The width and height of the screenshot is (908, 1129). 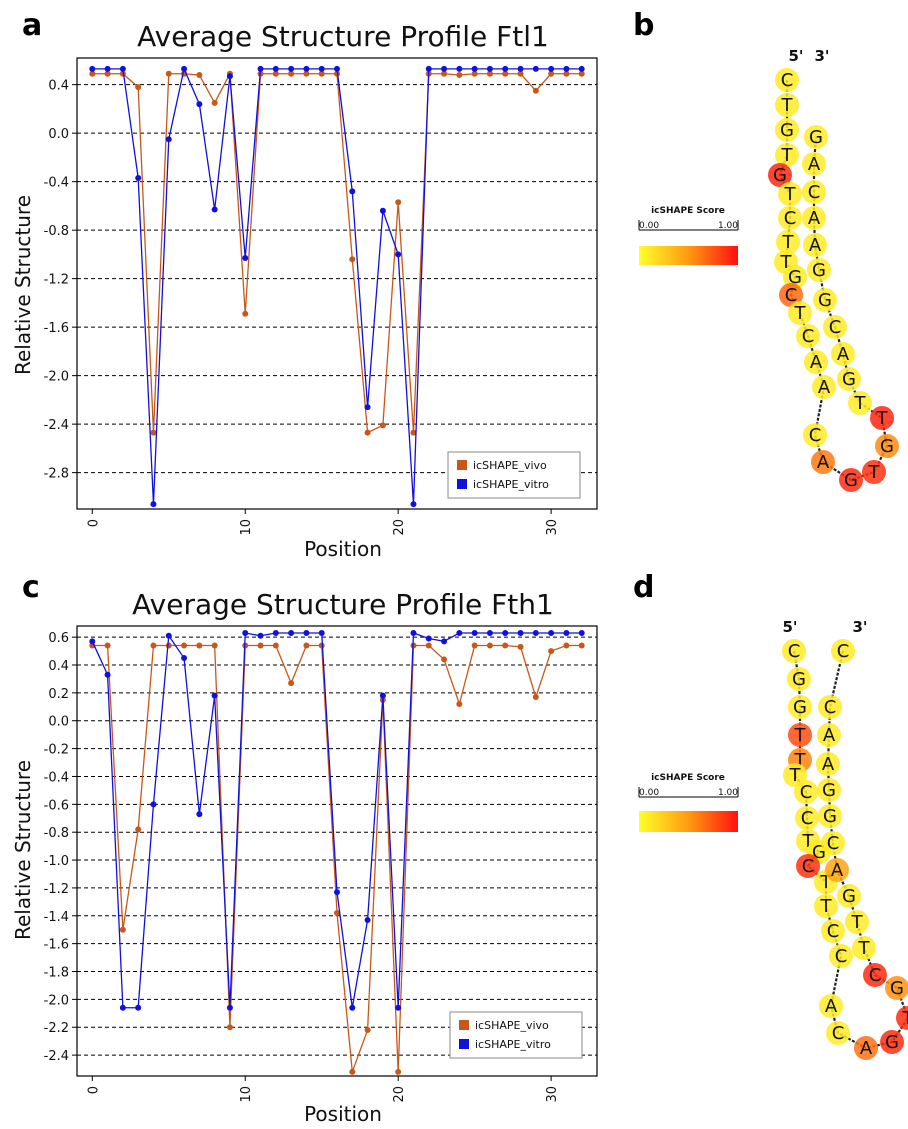 What do you see at coordinates (56, 750) in the screenshot?
I see `y-tick-label: -0.2` at bounding box center [56, 750].